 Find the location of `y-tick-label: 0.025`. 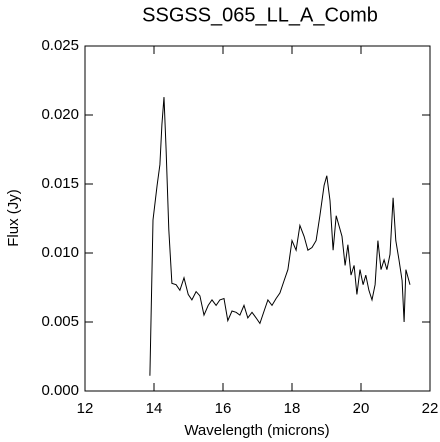

y-tick-label: 0.025 is located at coordinates (60, 45).